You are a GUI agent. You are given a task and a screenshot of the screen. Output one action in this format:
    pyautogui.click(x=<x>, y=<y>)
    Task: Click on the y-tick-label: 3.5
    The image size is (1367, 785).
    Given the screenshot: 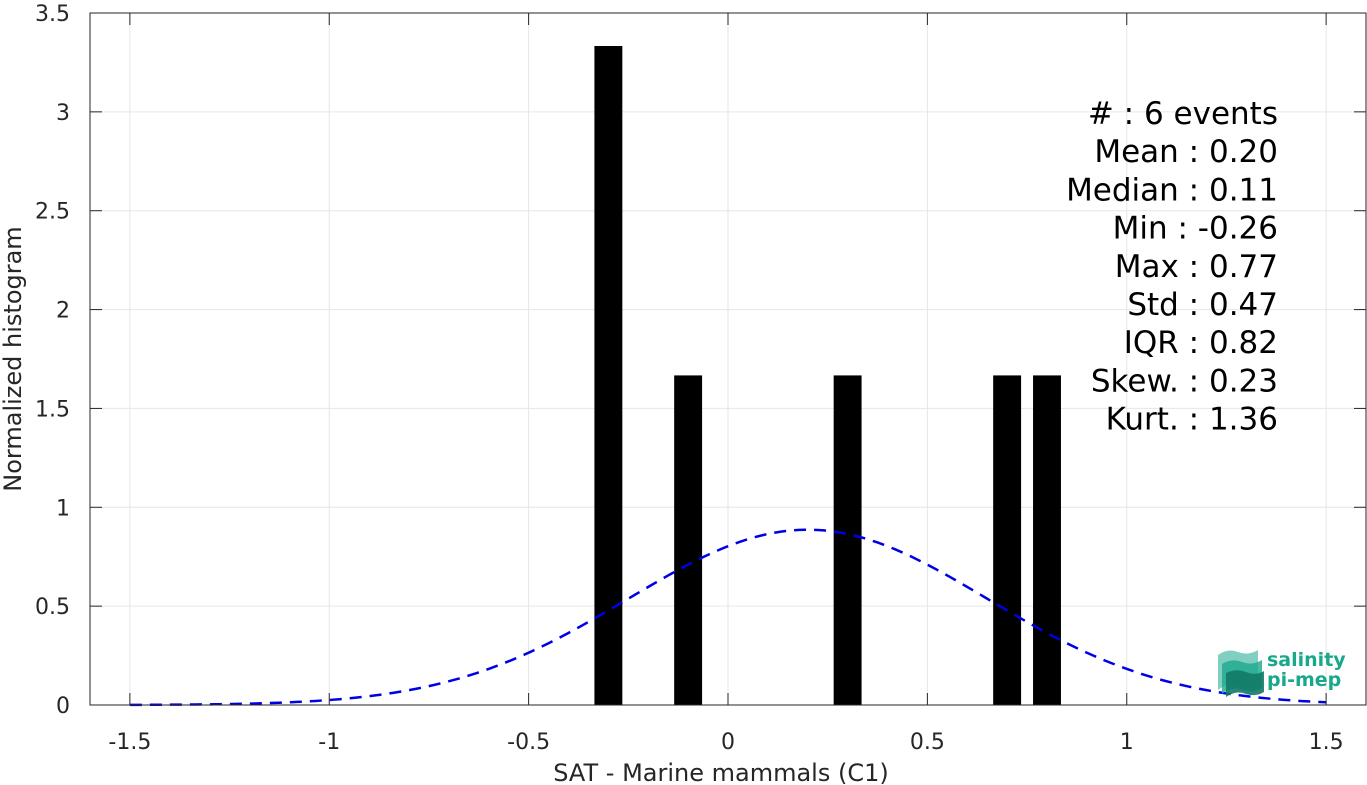 What is the action you would take?
    pyautogui.click(x=52, y=14)
    